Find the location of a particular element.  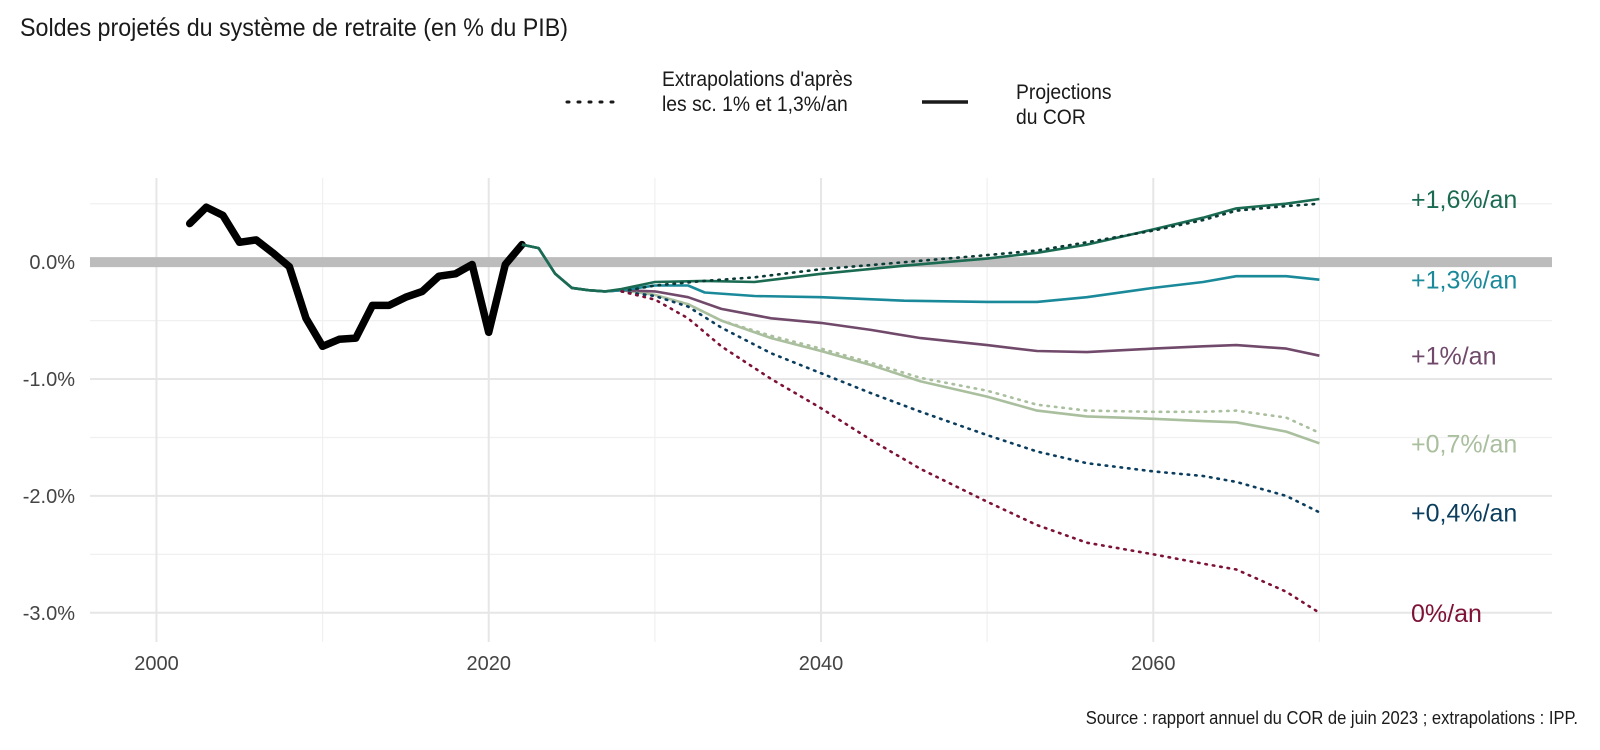

series-end-label: +0,4%/an is located at coordinates (1464, 513).